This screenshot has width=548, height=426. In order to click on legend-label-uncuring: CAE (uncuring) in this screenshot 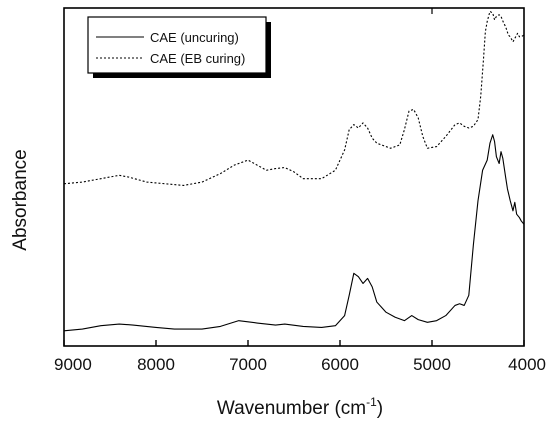, I will do `click(194, 37)`.